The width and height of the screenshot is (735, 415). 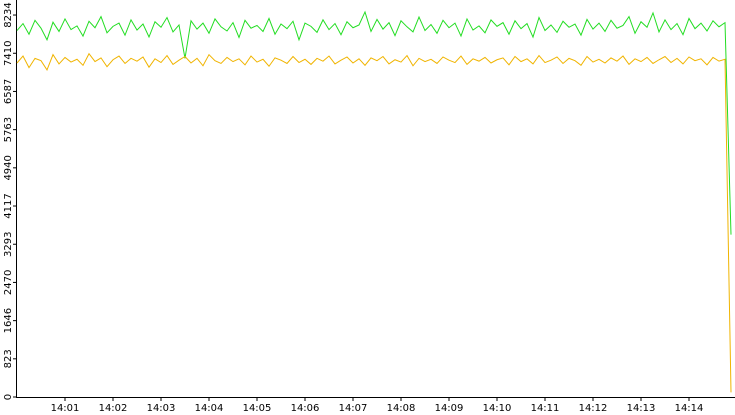 I want to click on x-tick-label: 14:07, so click(x=353, y=408).